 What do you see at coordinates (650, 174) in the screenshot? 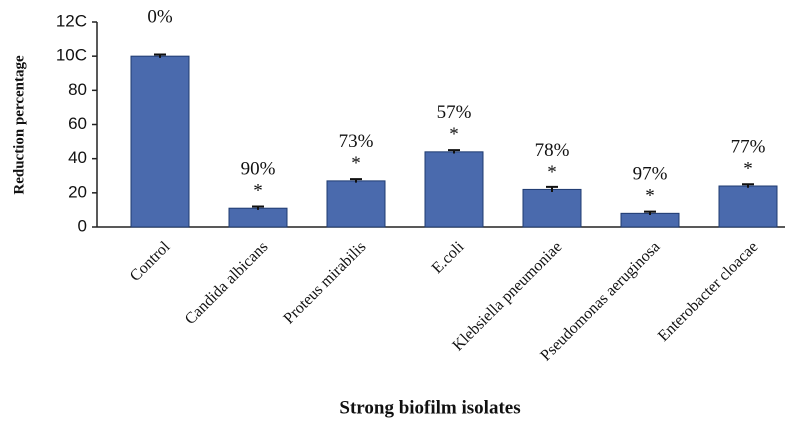
I see `reduction-label: 97%` at bounding box center [650, 174].